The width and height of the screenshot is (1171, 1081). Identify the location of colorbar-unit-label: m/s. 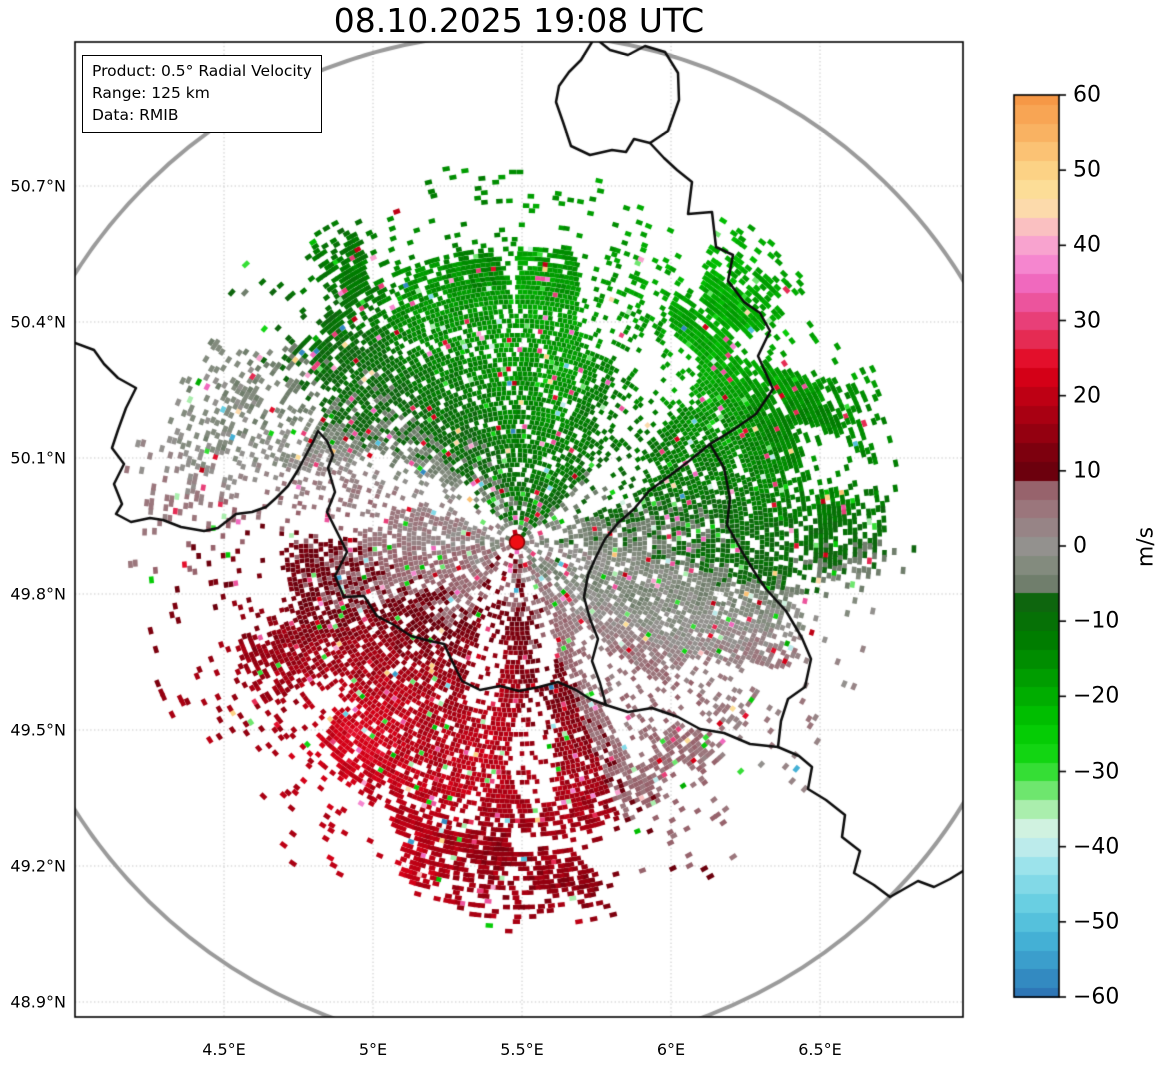
(1146, 547).